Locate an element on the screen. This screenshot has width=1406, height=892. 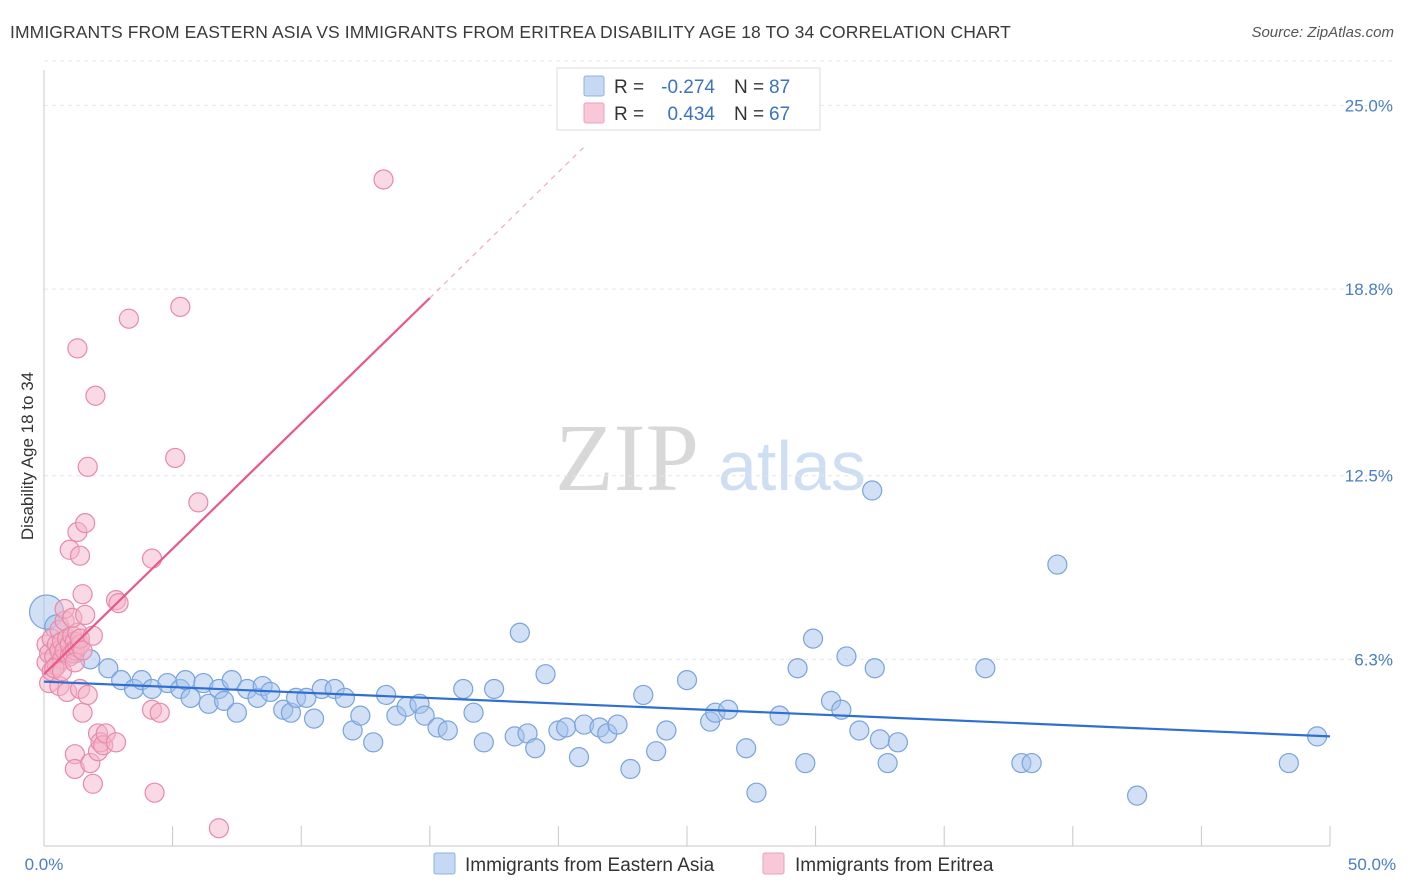
y-tick-label: 6.3% is located at coordinates (1373, 659).